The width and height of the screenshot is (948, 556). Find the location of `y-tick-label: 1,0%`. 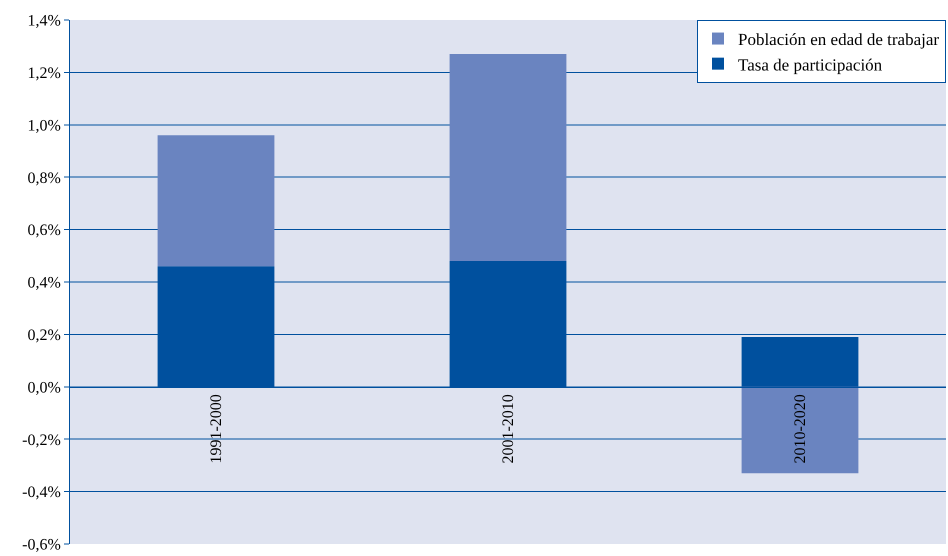

y-tick-label: 1,0% is located at coordinates (44, 125).